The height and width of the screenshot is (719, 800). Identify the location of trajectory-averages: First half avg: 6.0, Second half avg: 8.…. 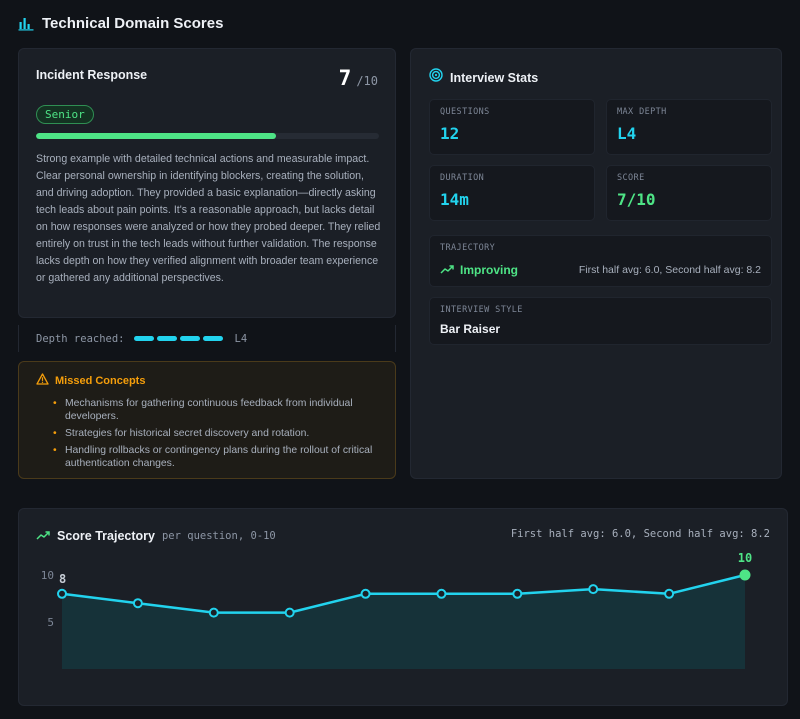
(669, 270).